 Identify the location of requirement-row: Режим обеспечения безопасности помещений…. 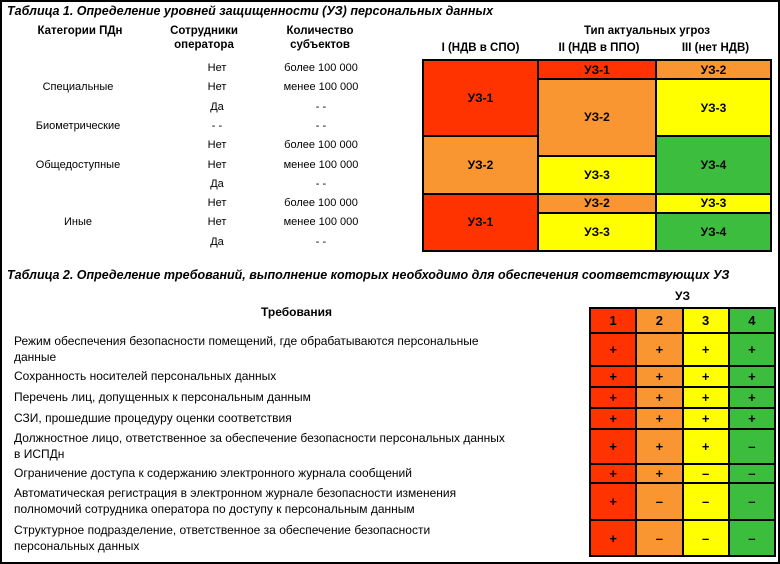
(300, 348).